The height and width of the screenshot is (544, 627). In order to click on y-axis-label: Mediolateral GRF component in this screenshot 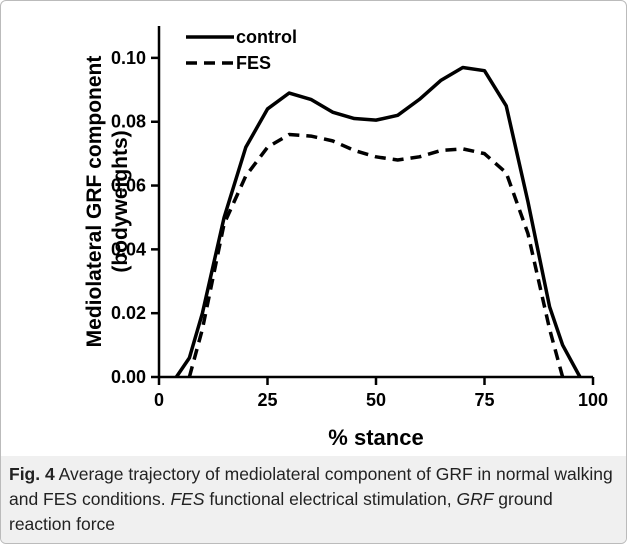, I will do `click(94, 202)`.